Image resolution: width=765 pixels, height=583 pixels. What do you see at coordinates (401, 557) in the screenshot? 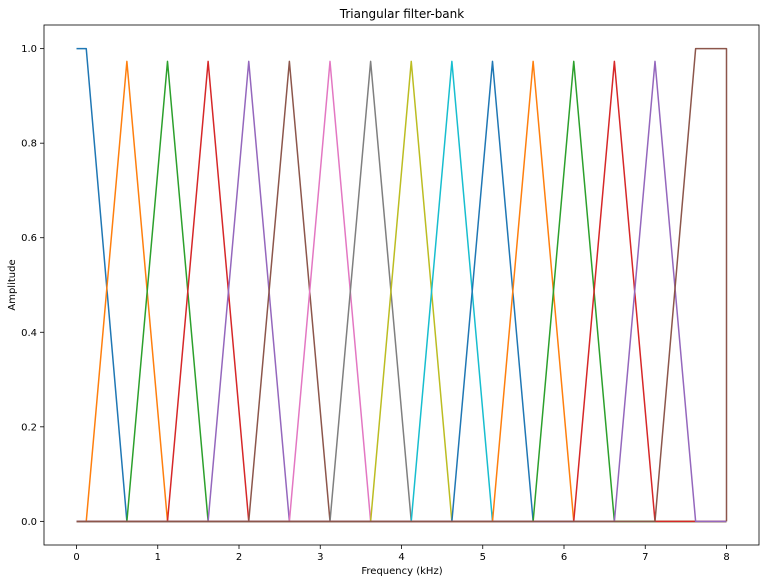
I see `x-tick-label: 4` at bounding box center [401, 557].